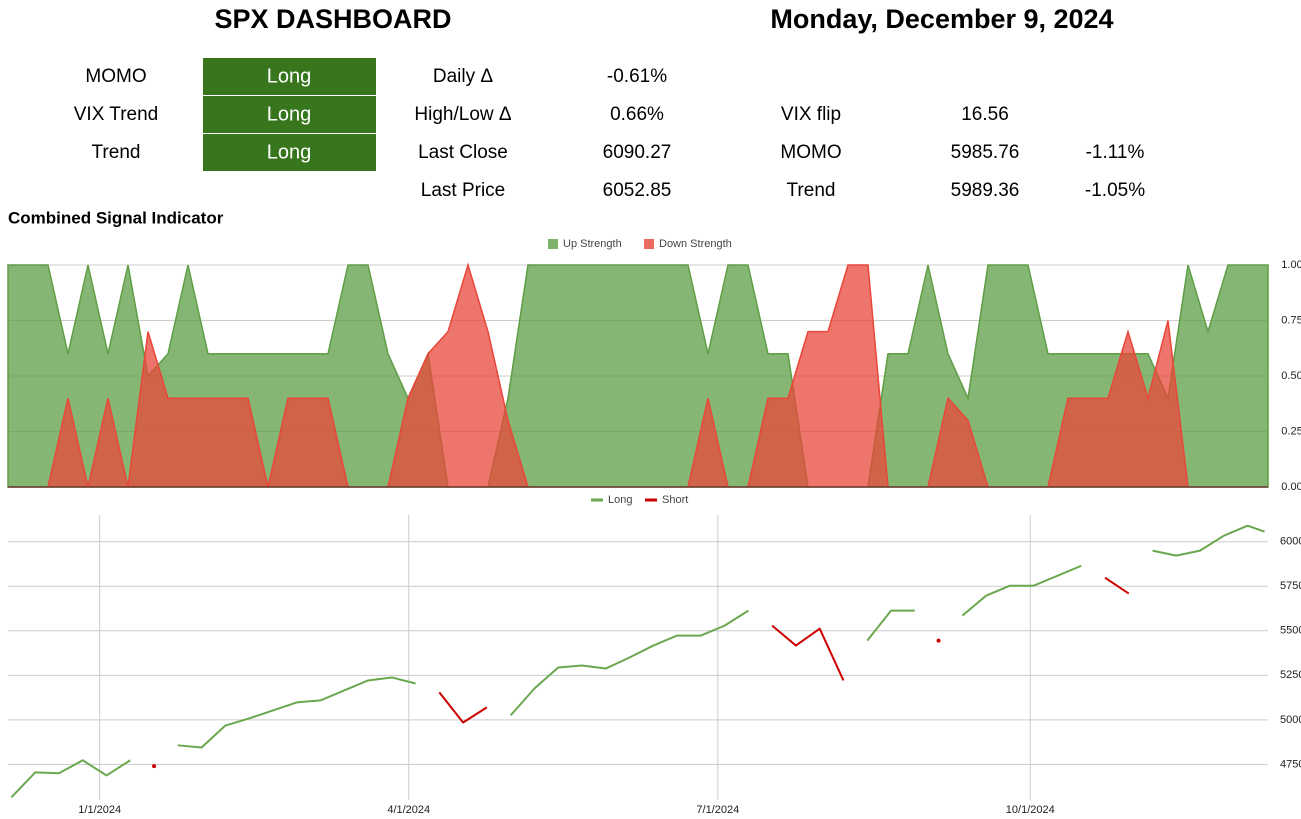 This screenshot has height=819, width=1301. Describe the element at coordinates (592, 244) in the screenshot. I see `legend-label: Up Strength` at that location.